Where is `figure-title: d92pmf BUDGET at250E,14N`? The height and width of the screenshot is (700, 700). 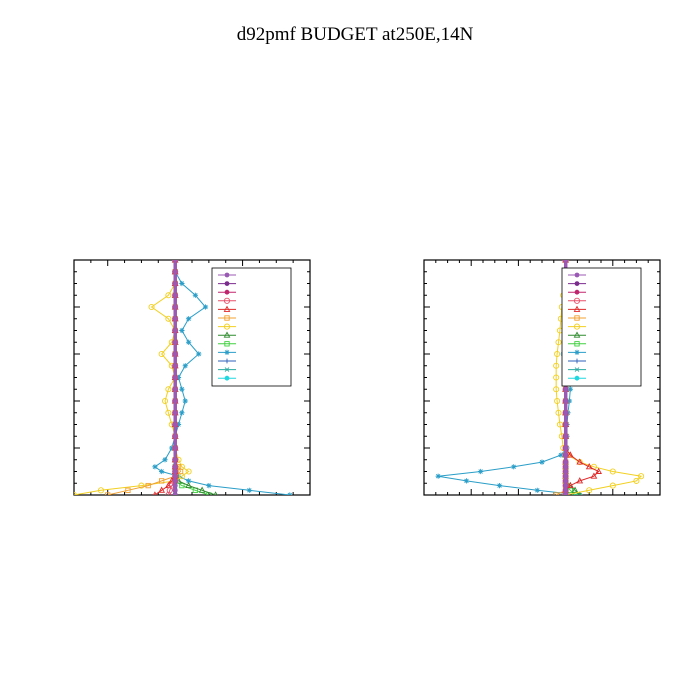 figure-title: d92pmf BUDGET at250E,14N is located at coordinates (355, 34).